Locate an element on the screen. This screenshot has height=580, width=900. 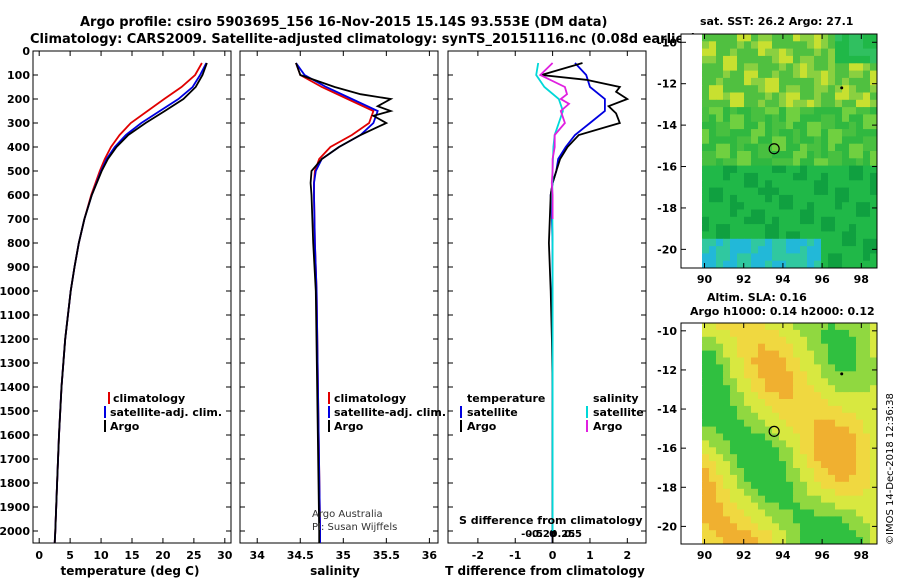
x-tick-label: 35 is located at coordinates (343, 555).